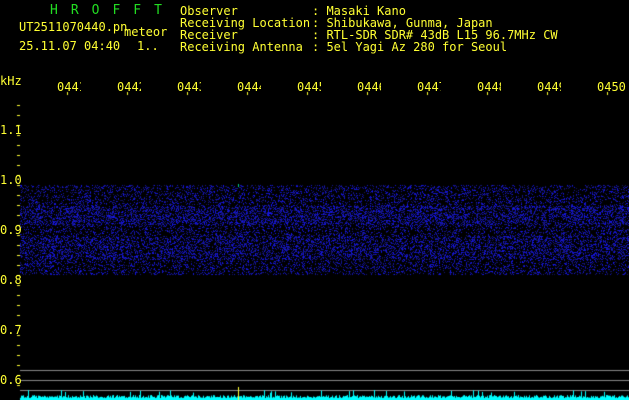 This screenshot has height=400, width=629. I want to click on time-label: 0450, so click(611, 87).